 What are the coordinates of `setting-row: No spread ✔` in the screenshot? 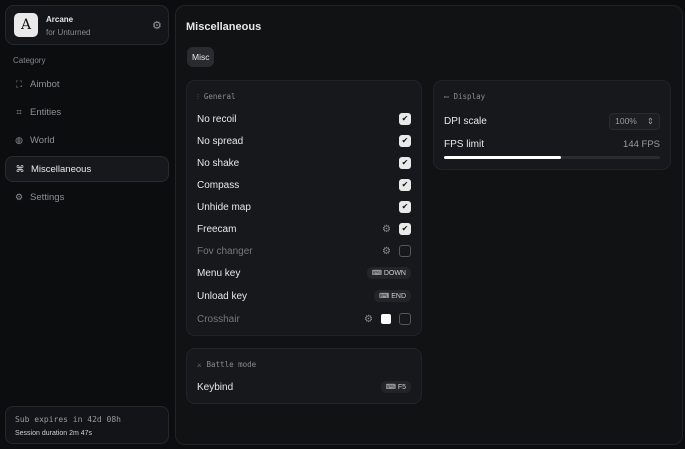 It's located at (304, 141).